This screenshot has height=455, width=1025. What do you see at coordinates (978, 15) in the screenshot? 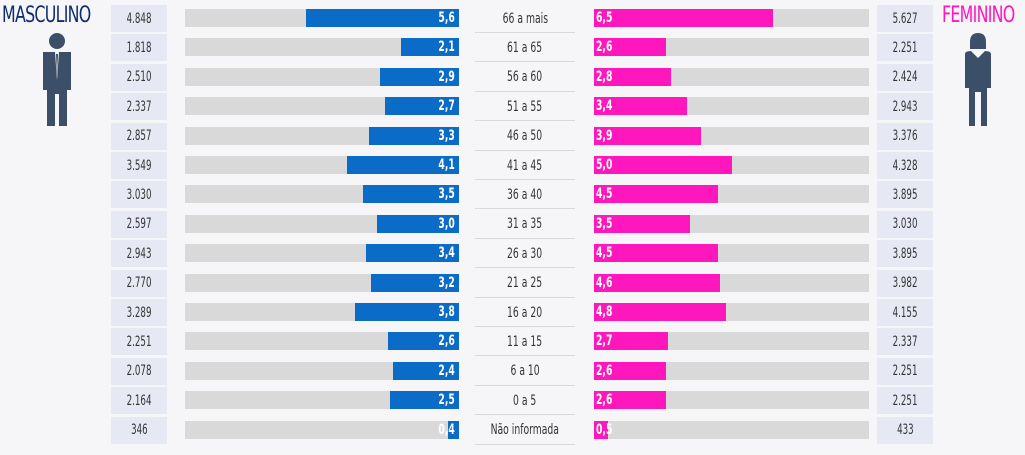
I see `female-title: FEMININO` at bounding box center [978, 15].